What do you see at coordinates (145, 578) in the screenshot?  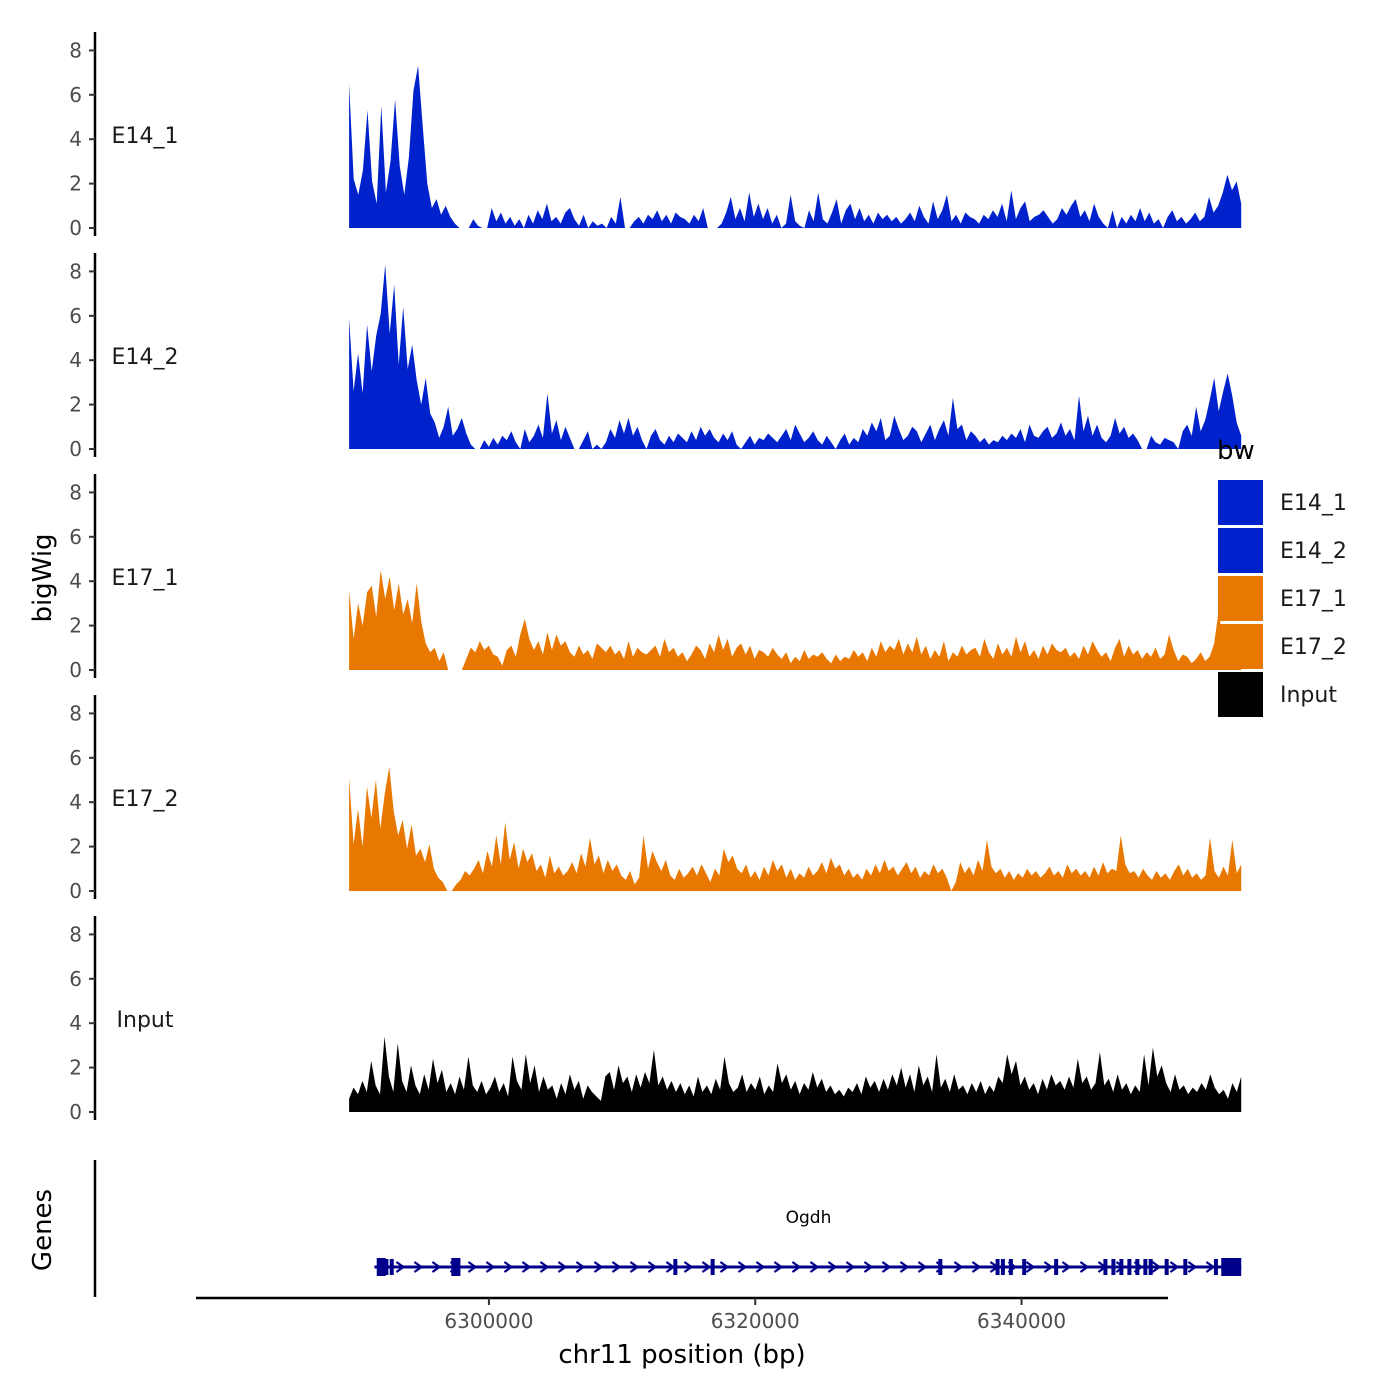 I see `track-label: E17_1` at bounding box center [145, 578].